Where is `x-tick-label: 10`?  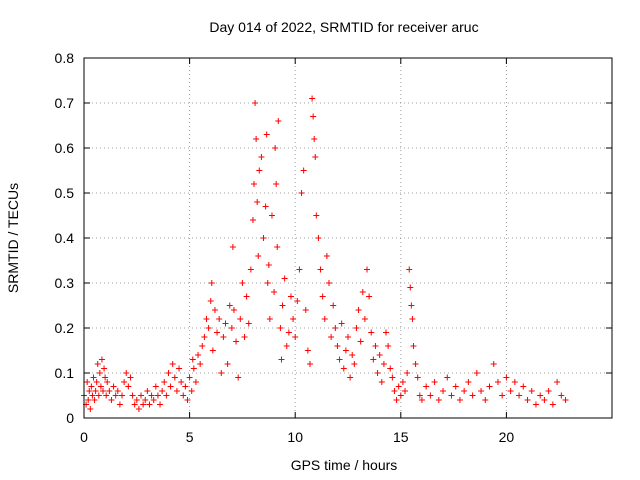
x-tick-label: 10 is located at coordinates (295, 437).